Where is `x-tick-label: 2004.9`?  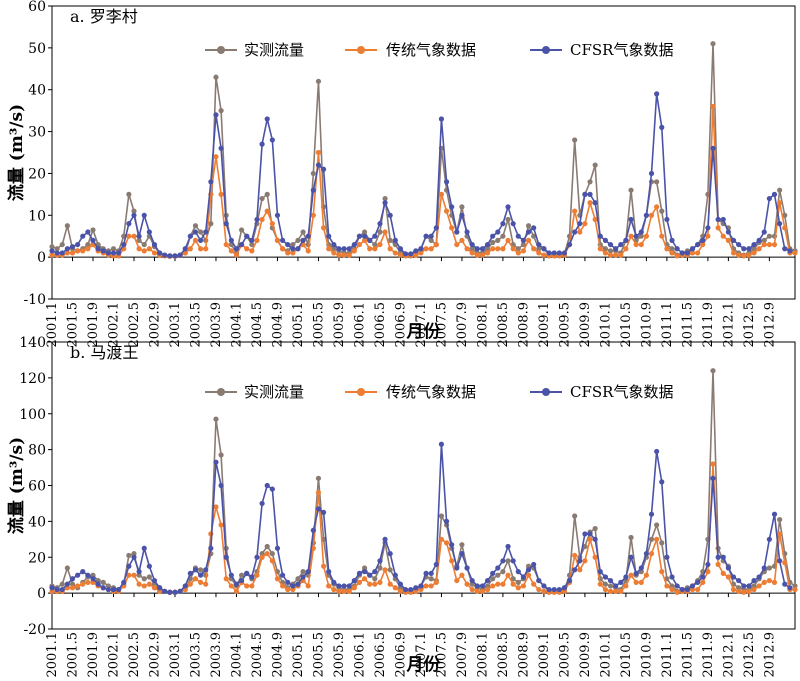 x-tick-label: 2004.9 is located at coordinates (277, 325).